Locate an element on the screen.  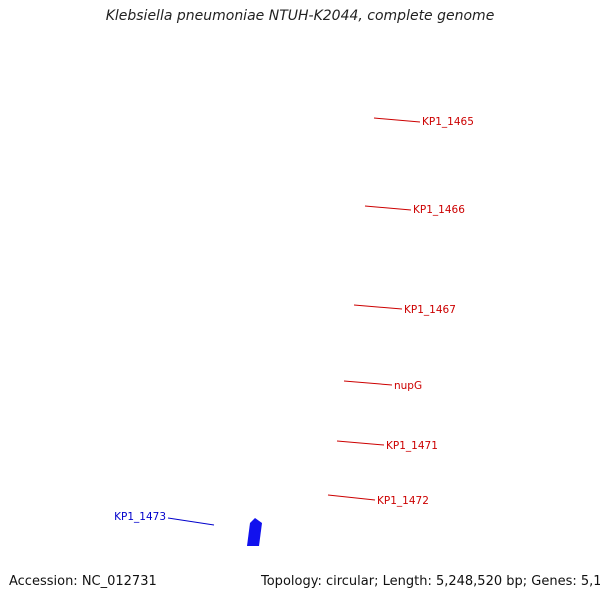
feature-label-kp1_1467: KP1_1467 is located at coordinates (430, 310).